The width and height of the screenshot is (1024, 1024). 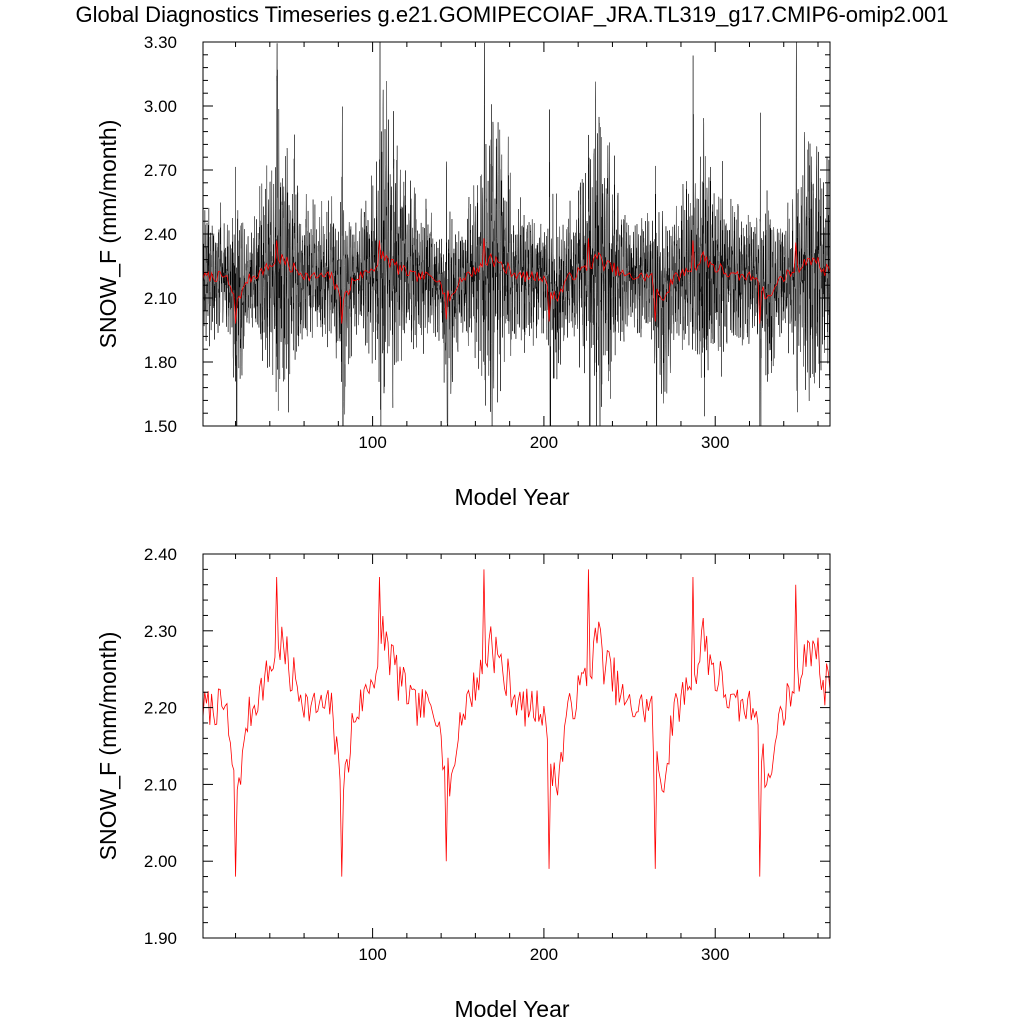 What do you see at coordinates (160, 298) in the screenshot?
I see `top-y-tick-label: 2.10` at bounding box center [160, 298].